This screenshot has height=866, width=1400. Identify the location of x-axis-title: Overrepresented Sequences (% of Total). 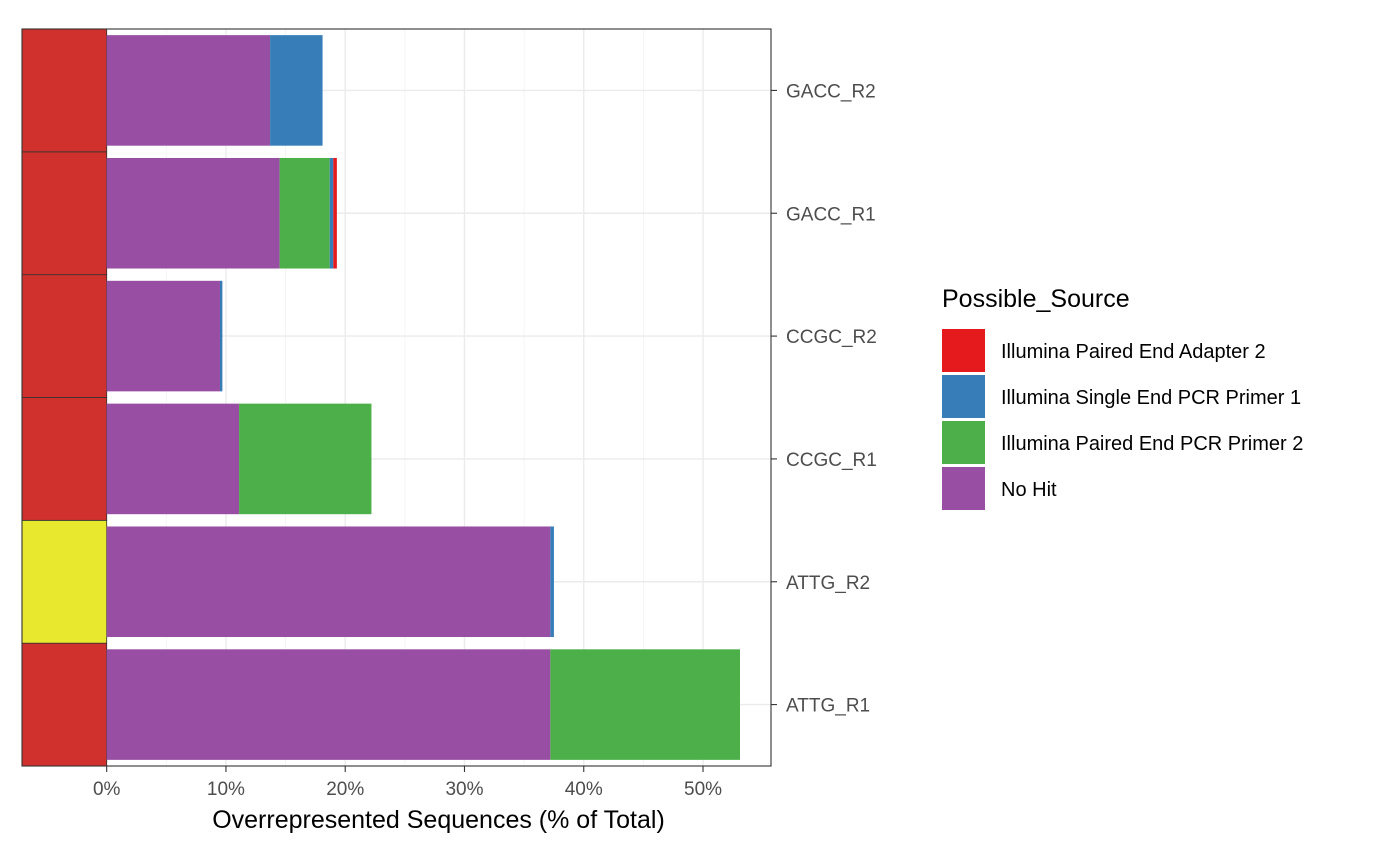
(438, 820).